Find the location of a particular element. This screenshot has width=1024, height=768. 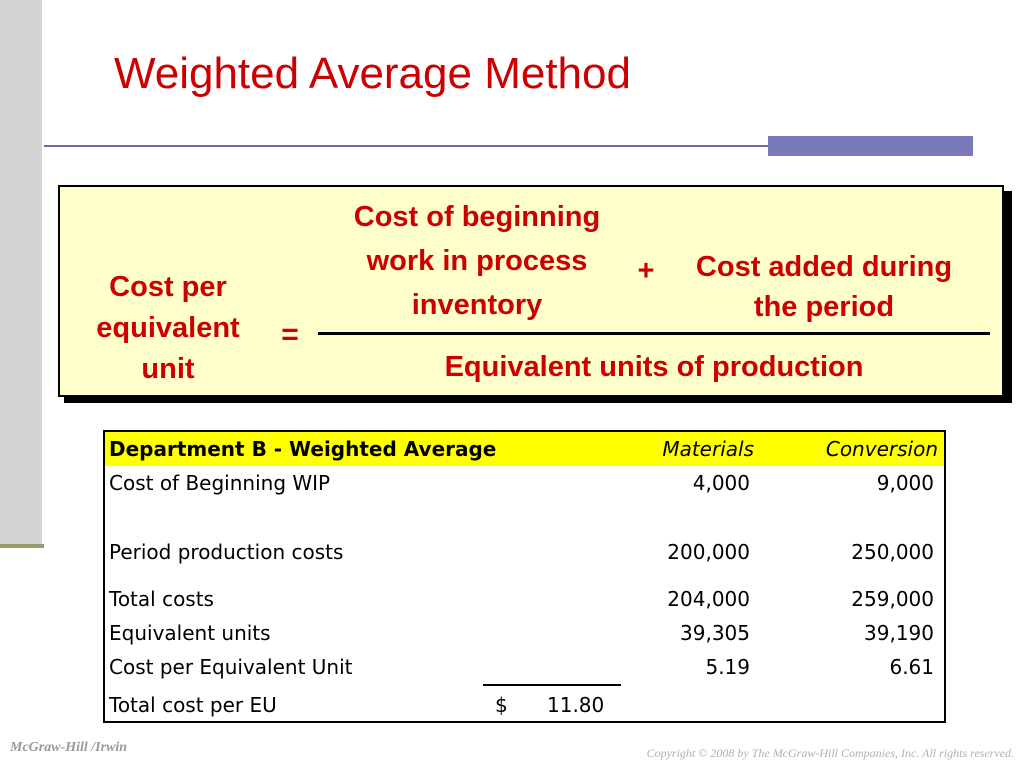

formula-beginning-line: work in process is located at coordinates (477, 261).